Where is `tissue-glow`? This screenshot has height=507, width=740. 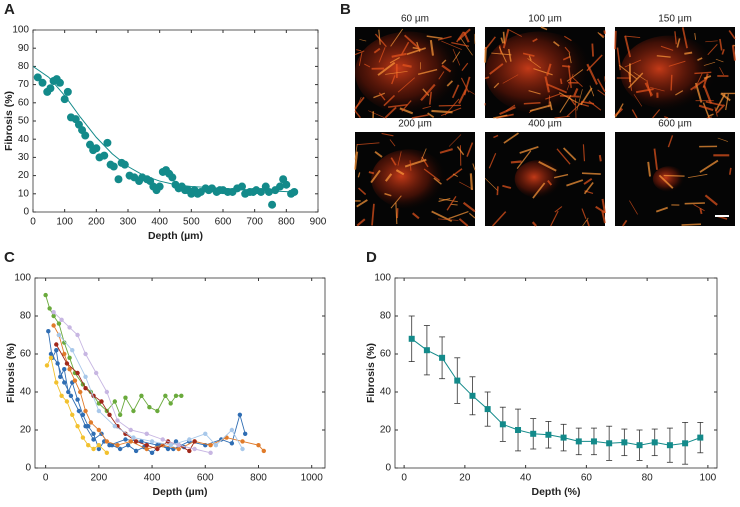
tissue-glow is located at coordinates (669, 179).